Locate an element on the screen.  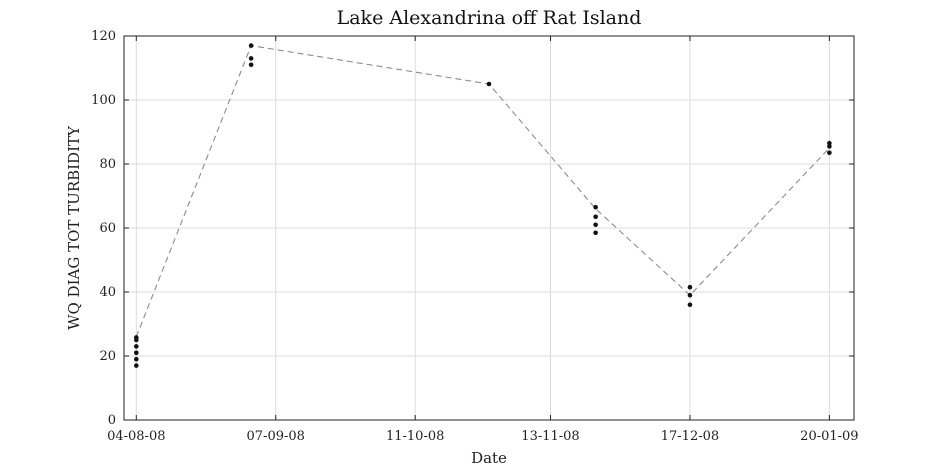
x-tick-label: 13-11-08 is located at coordinates (550, 436).